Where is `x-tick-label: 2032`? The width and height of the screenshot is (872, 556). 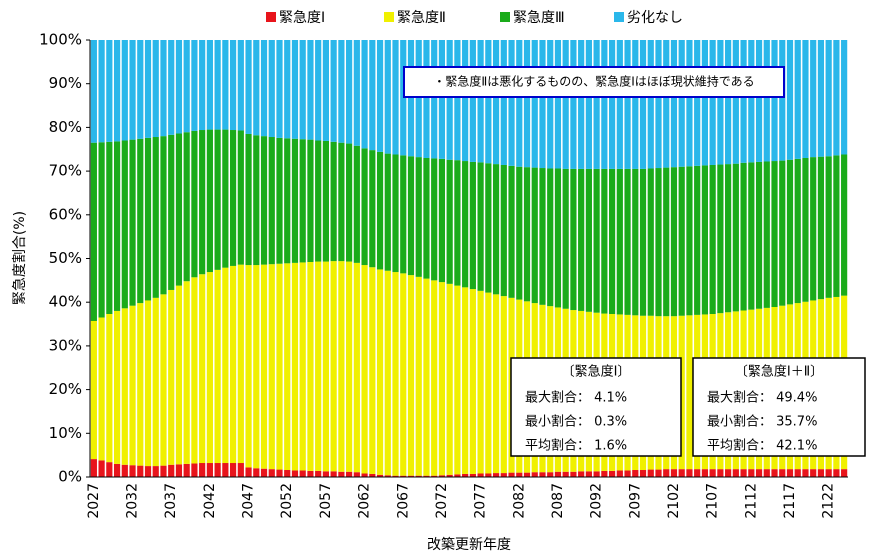 x-tick-label: 2032 is located at coordinates (133, 501).